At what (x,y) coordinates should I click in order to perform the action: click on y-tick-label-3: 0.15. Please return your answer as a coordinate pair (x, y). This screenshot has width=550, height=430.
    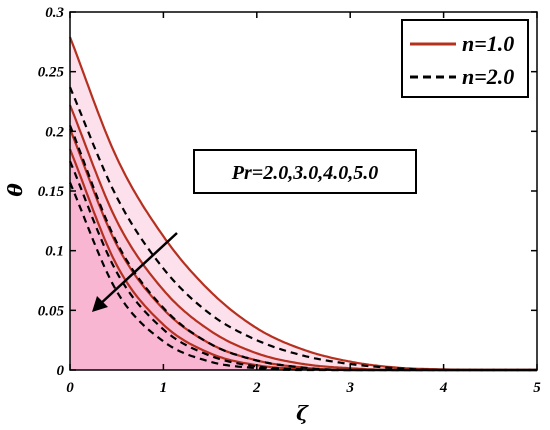
    Looking at the image, I should click on (51, 192).